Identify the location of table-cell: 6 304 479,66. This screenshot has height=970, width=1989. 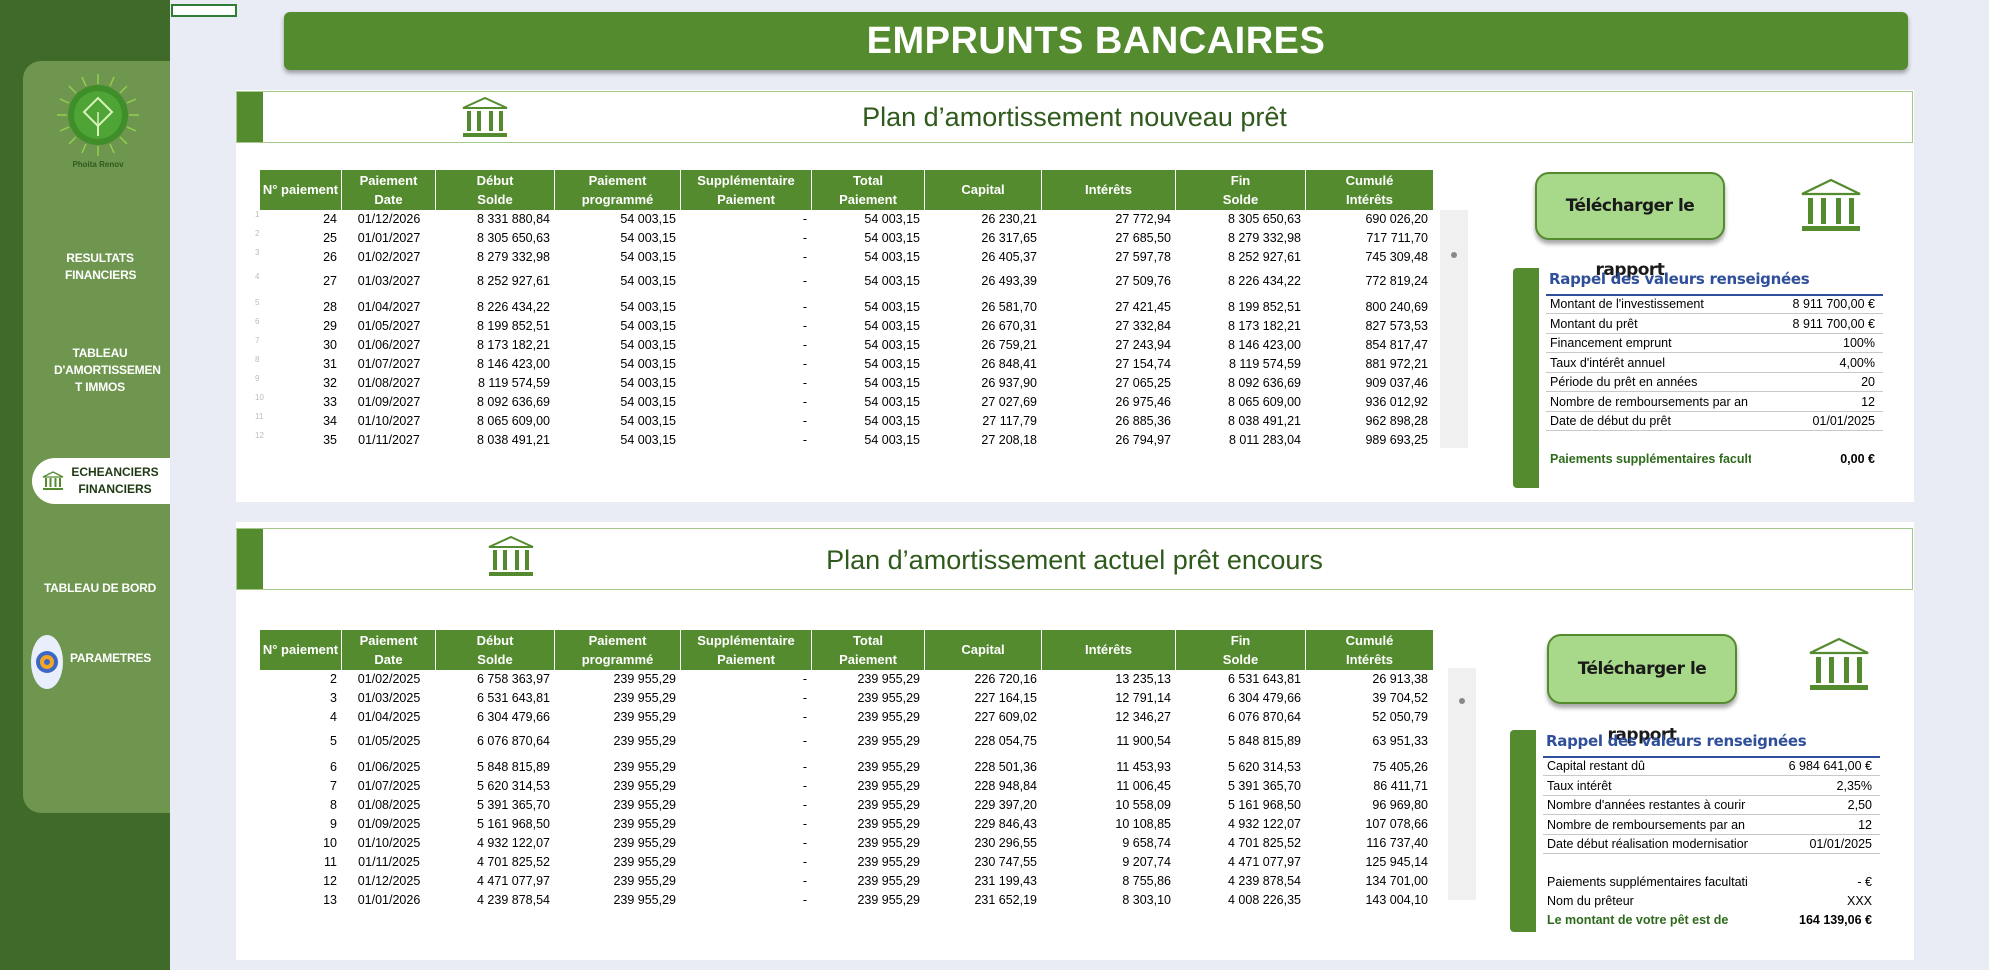
(513, 717).